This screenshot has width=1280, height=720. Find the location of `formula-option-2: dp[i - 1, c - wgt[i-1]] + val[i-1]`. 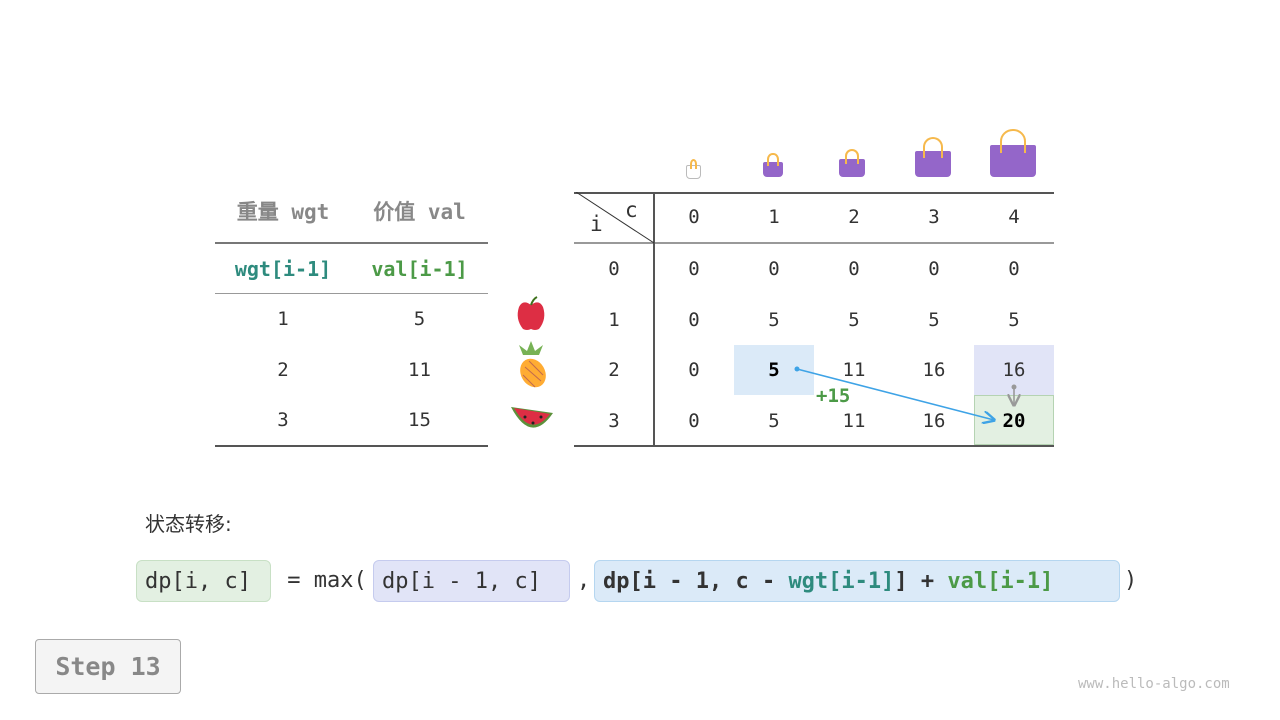

formula-option-2: dp[i - 1, c - wgt[i-1]] + val[i-1] is located at coordinates (857, 581).